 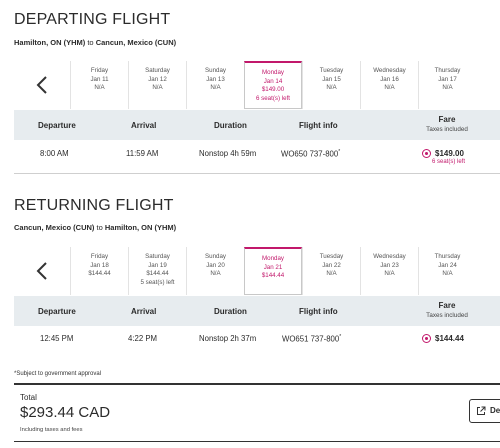 I want to click on departing-day-5: Wednesday Jan 16 N/A, so click(x=389, y=85).